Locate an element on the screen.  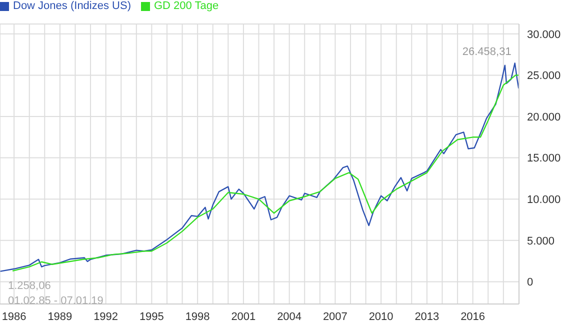
x-tick-label: 2007 is located at coordinates (335, 316).